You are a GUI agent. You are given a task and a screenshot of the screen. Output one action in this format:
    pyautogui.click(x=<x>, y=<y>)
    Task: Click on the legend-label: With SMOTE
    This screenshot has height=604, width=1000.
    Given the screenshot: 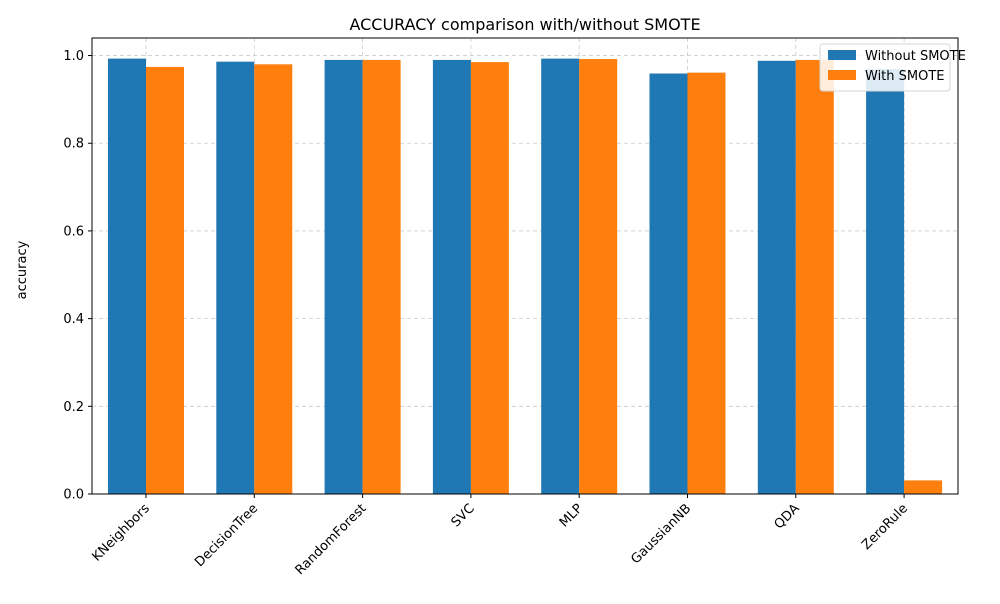 What is the action you would take?
    pyautogui.click(x=905, y=76)
    